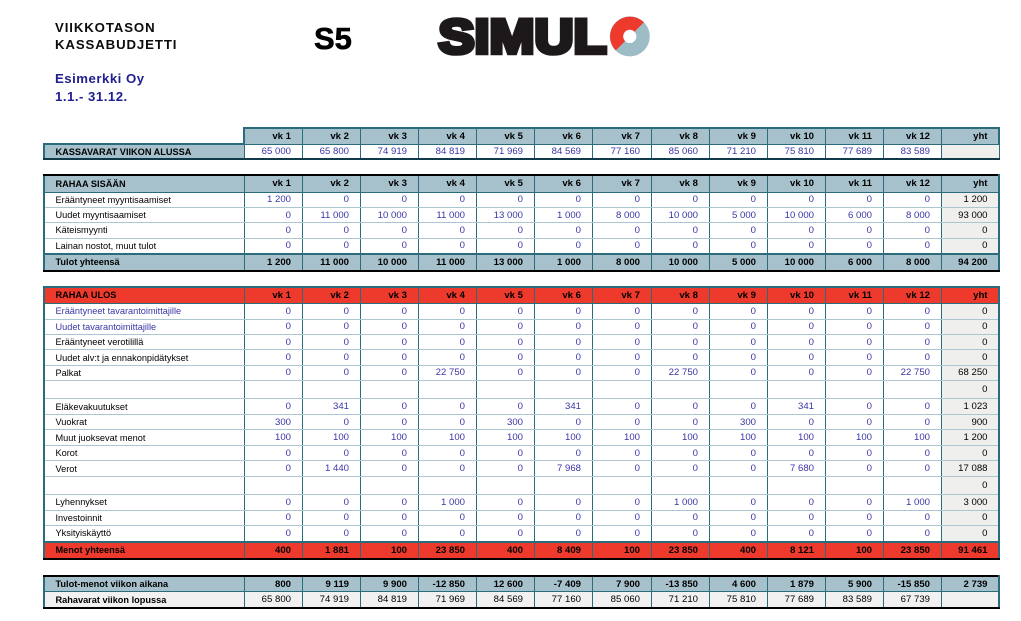  What do you see at coordinates (523, 37) in the screenshot?
I see `svg-text: SIMUL` at bounding box center [523, 37].